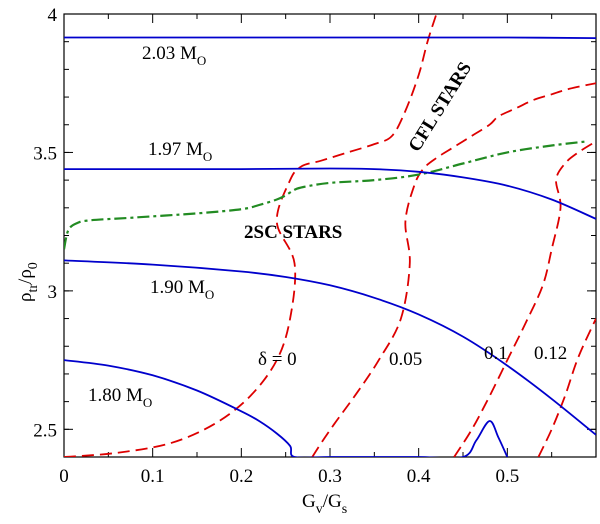  I want to click on mass-label-1-90: 1.90 MO, so click(182, 289).